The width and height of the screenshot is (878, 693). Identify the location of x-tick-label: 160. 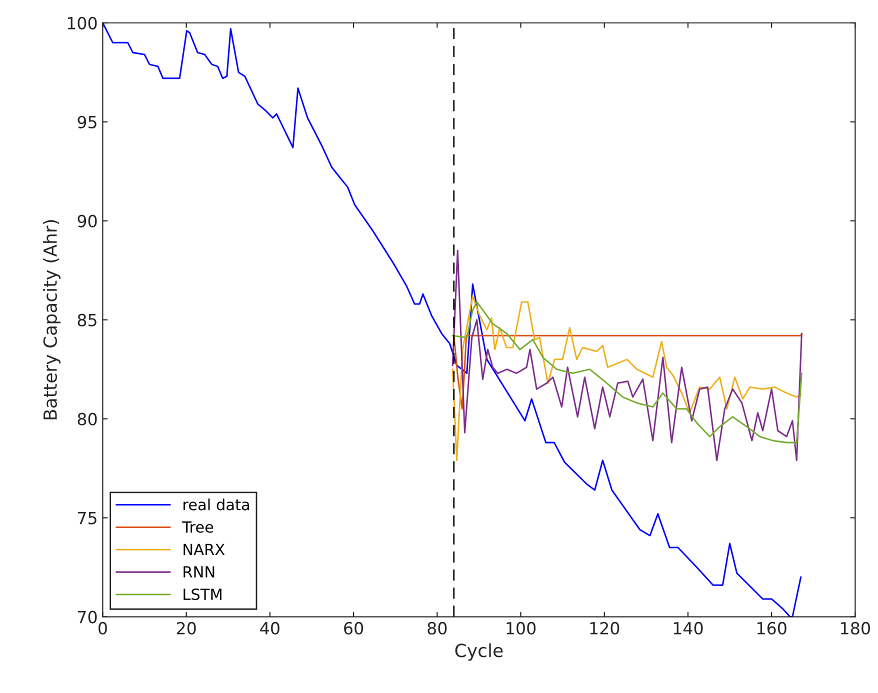
(771, 628).